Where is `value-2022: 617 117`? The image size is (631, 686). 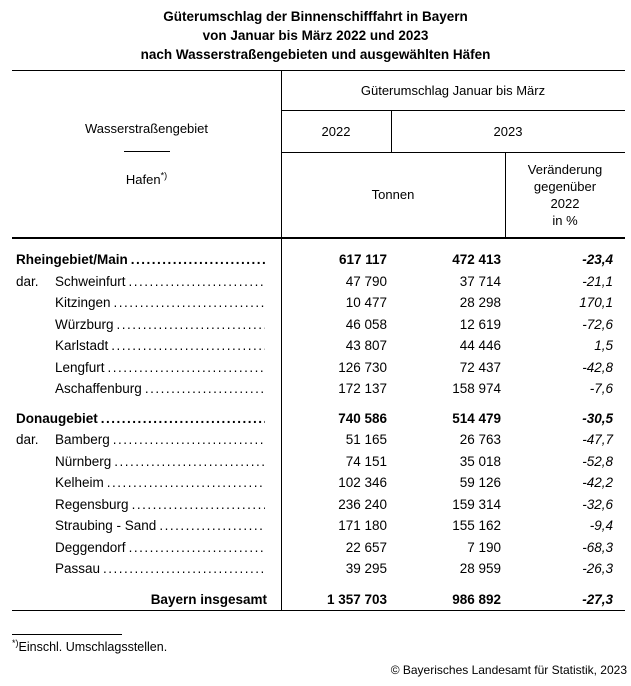
value-2022: 617 117 is located at coordinates (362, 259).